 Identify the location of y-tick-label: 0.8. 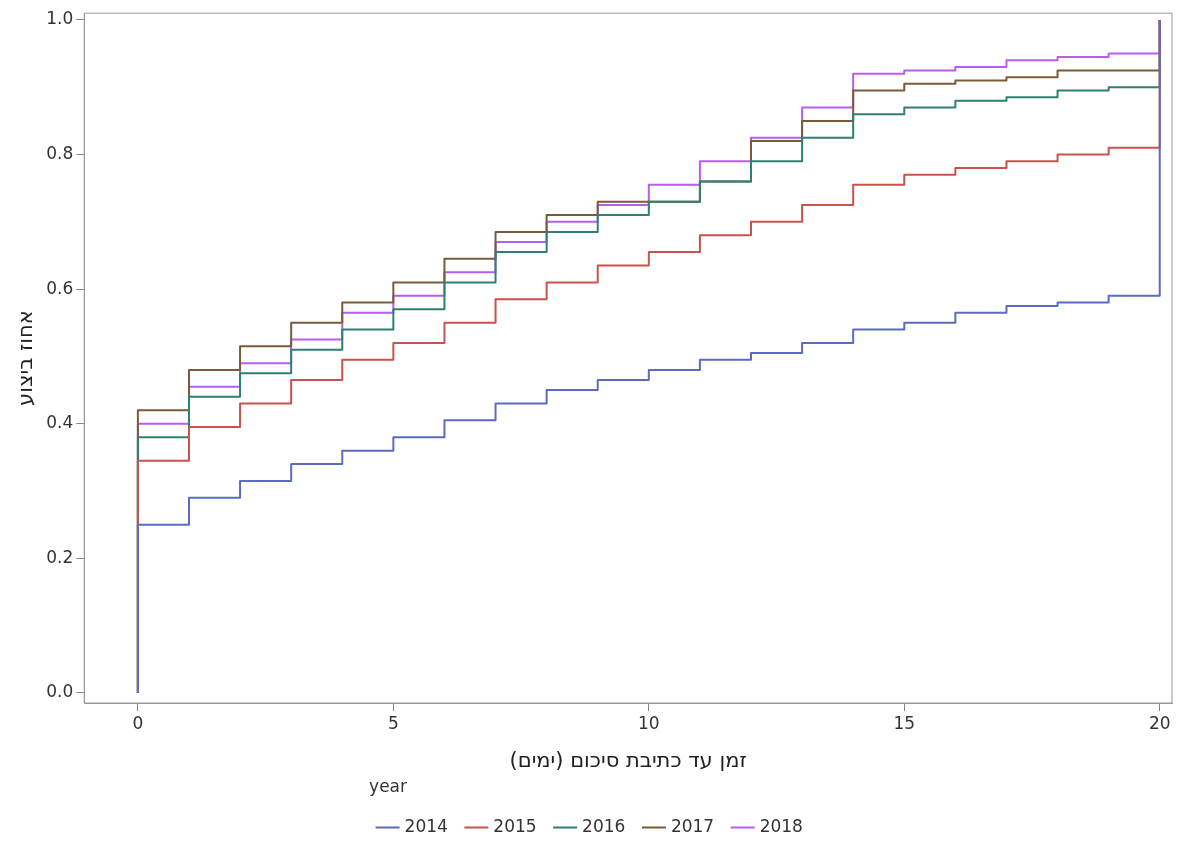
(60, 152).